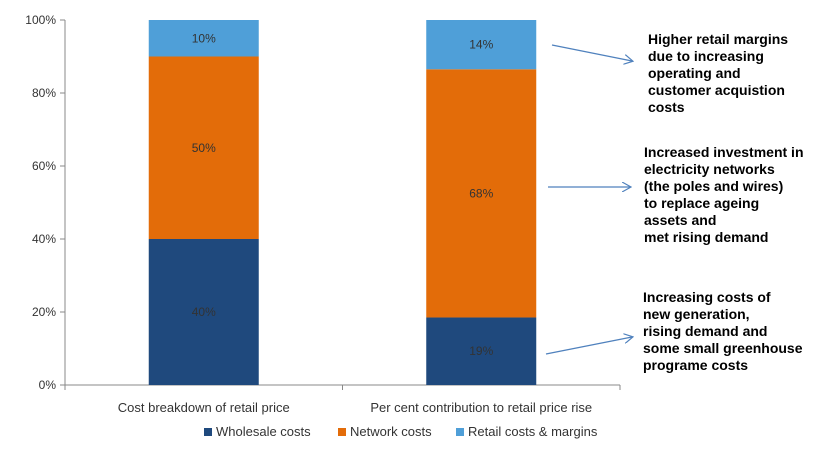 The width and height of the screenshot is (814, 450). What do you see at coordinates (44, 93) in the screenshot?
I see `y-tick-label: 80%` at bounding box center [44, 93].